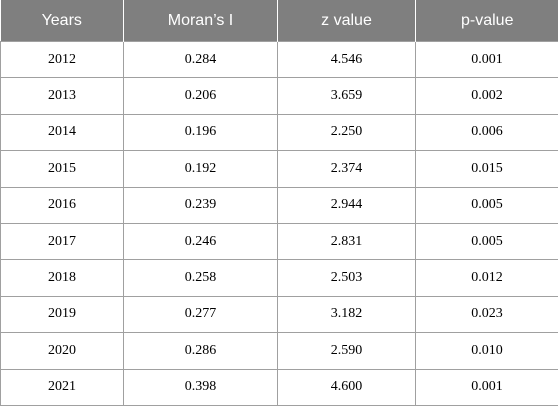 The image size is (558, 408). What do you see at coordinates (200, 59) in the screenshot?
I see `cell-morans-i: 0.284` at bounding box center [200, 59].